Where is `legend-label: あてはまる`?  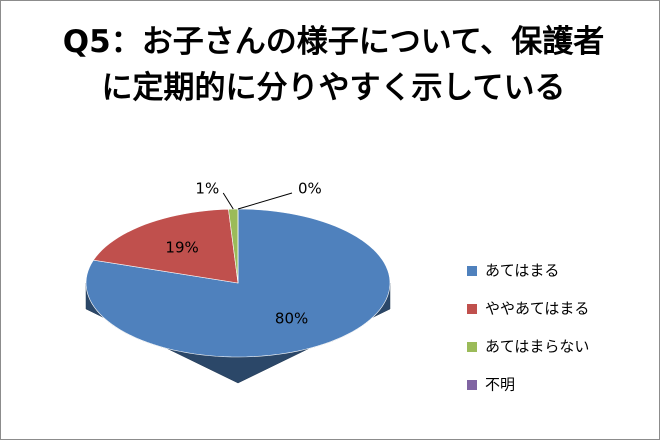 legend-label: あてはまる is located at coordinates (522, 271).